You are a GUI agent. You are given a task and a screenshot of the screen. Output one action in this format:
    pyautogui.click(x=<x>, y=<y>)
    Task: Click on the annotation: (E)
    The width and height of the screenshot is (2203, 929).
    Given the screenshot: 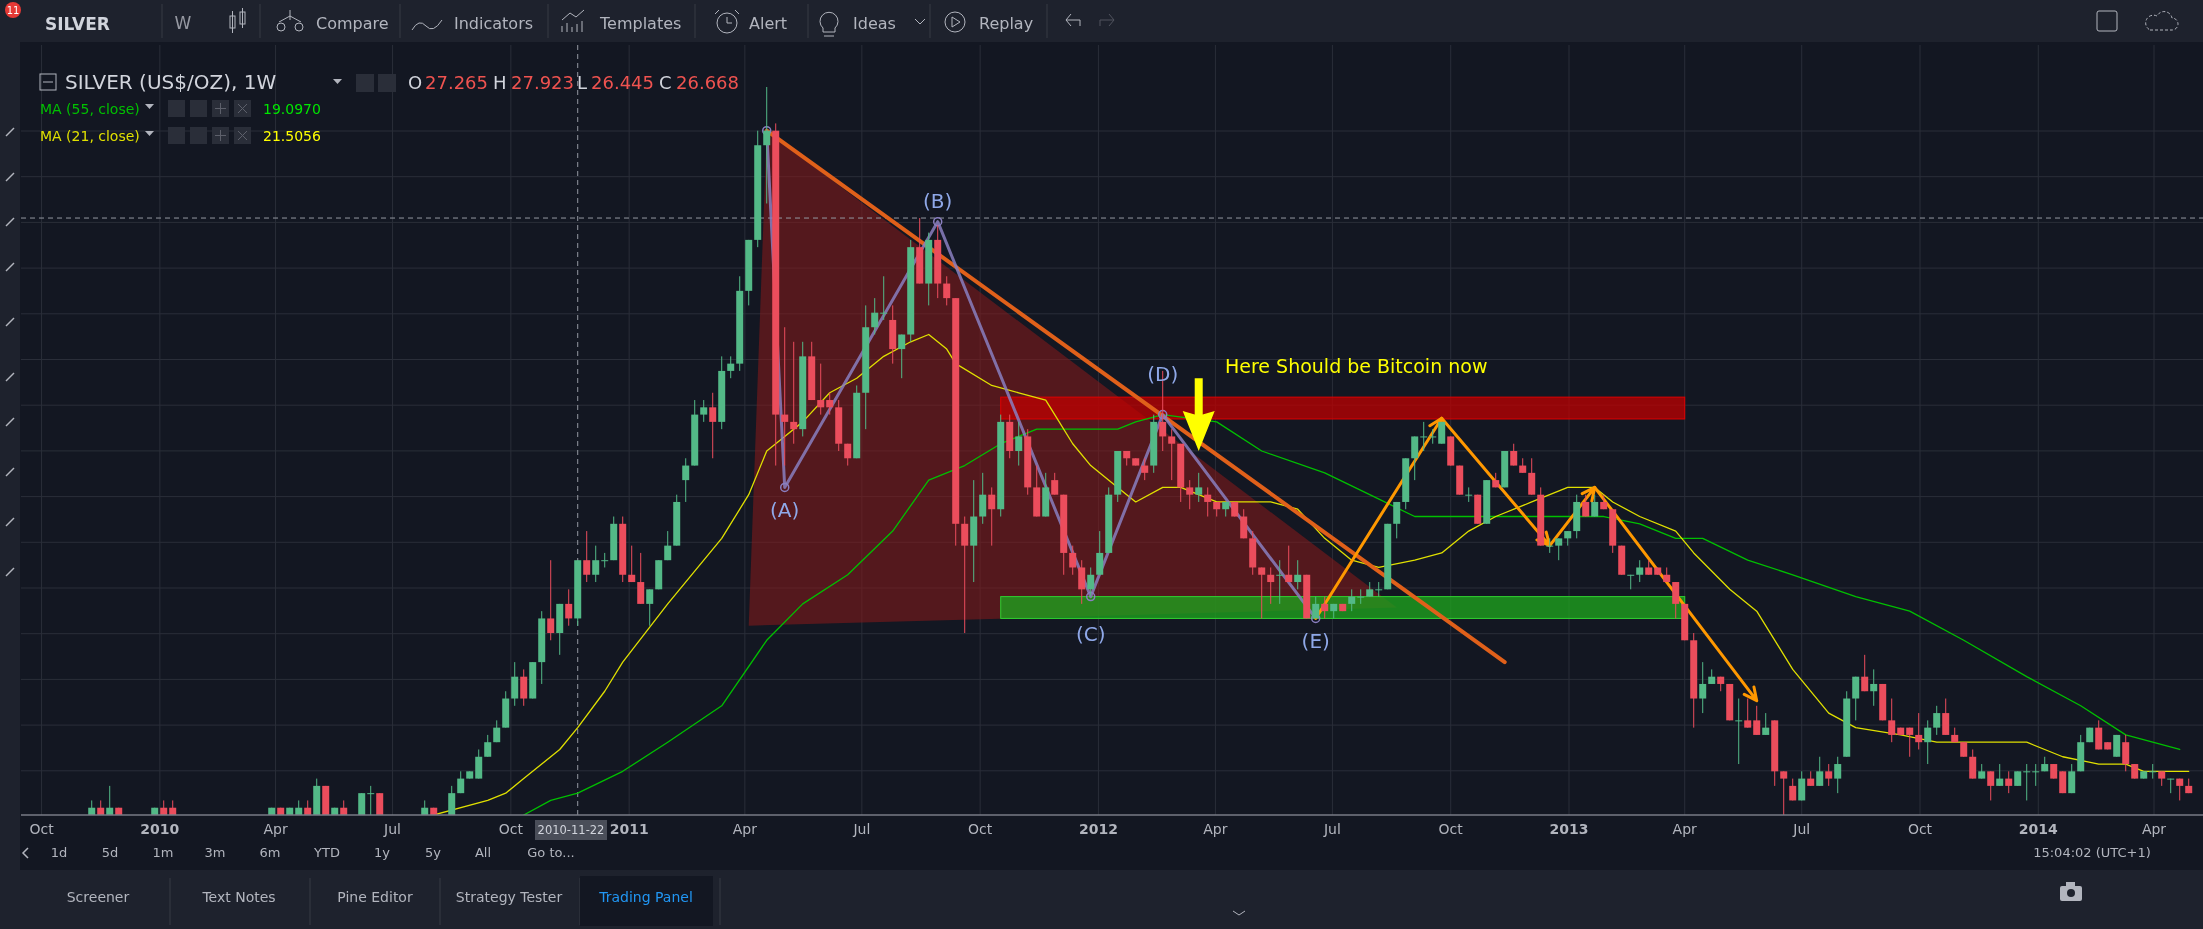 What is the action you would take?
    pyautogui.click(x=1315, y=641)
    